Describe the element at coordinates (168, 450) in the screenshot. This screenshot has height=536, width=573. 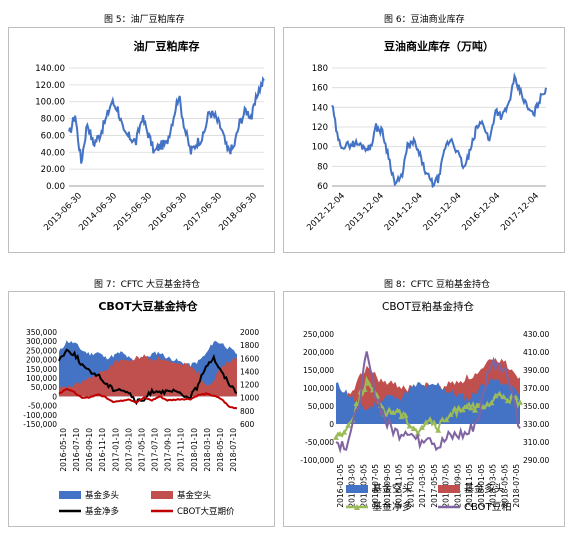
I see `x-tick-label: 2017-09-10` at that location.